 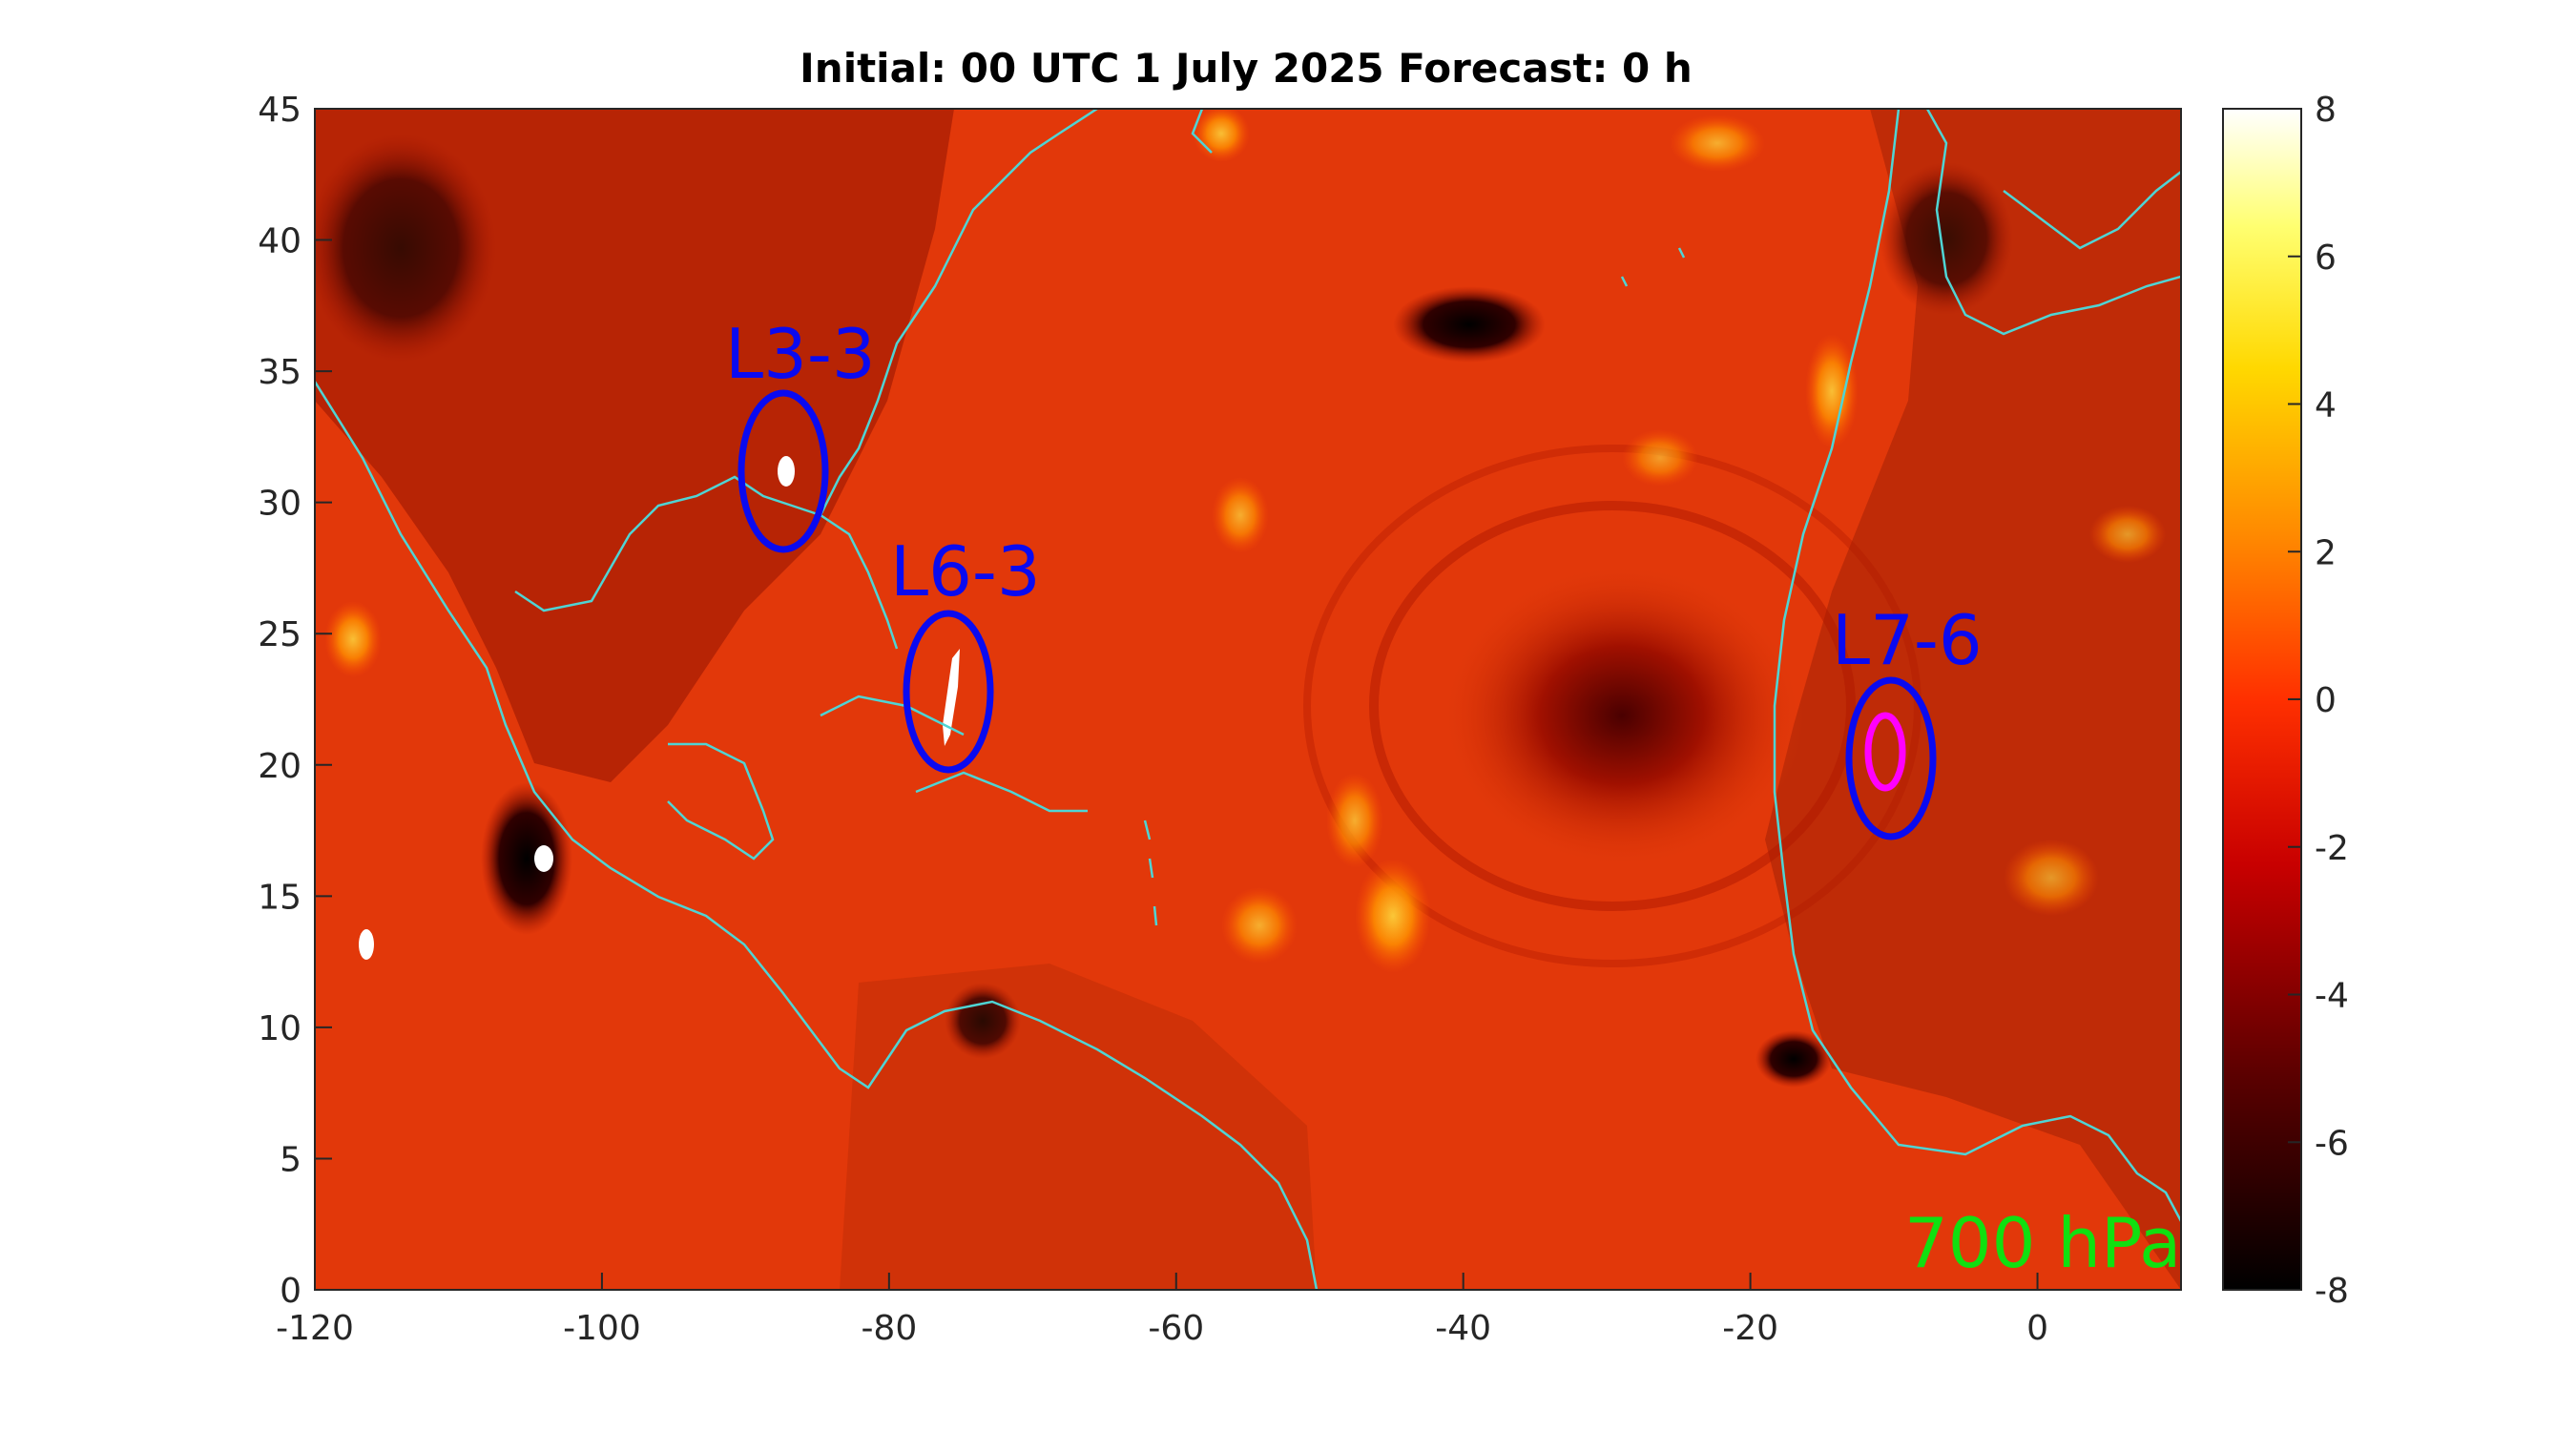 I want to click on x-tick-label: -100, so click(x=602, y=1328).